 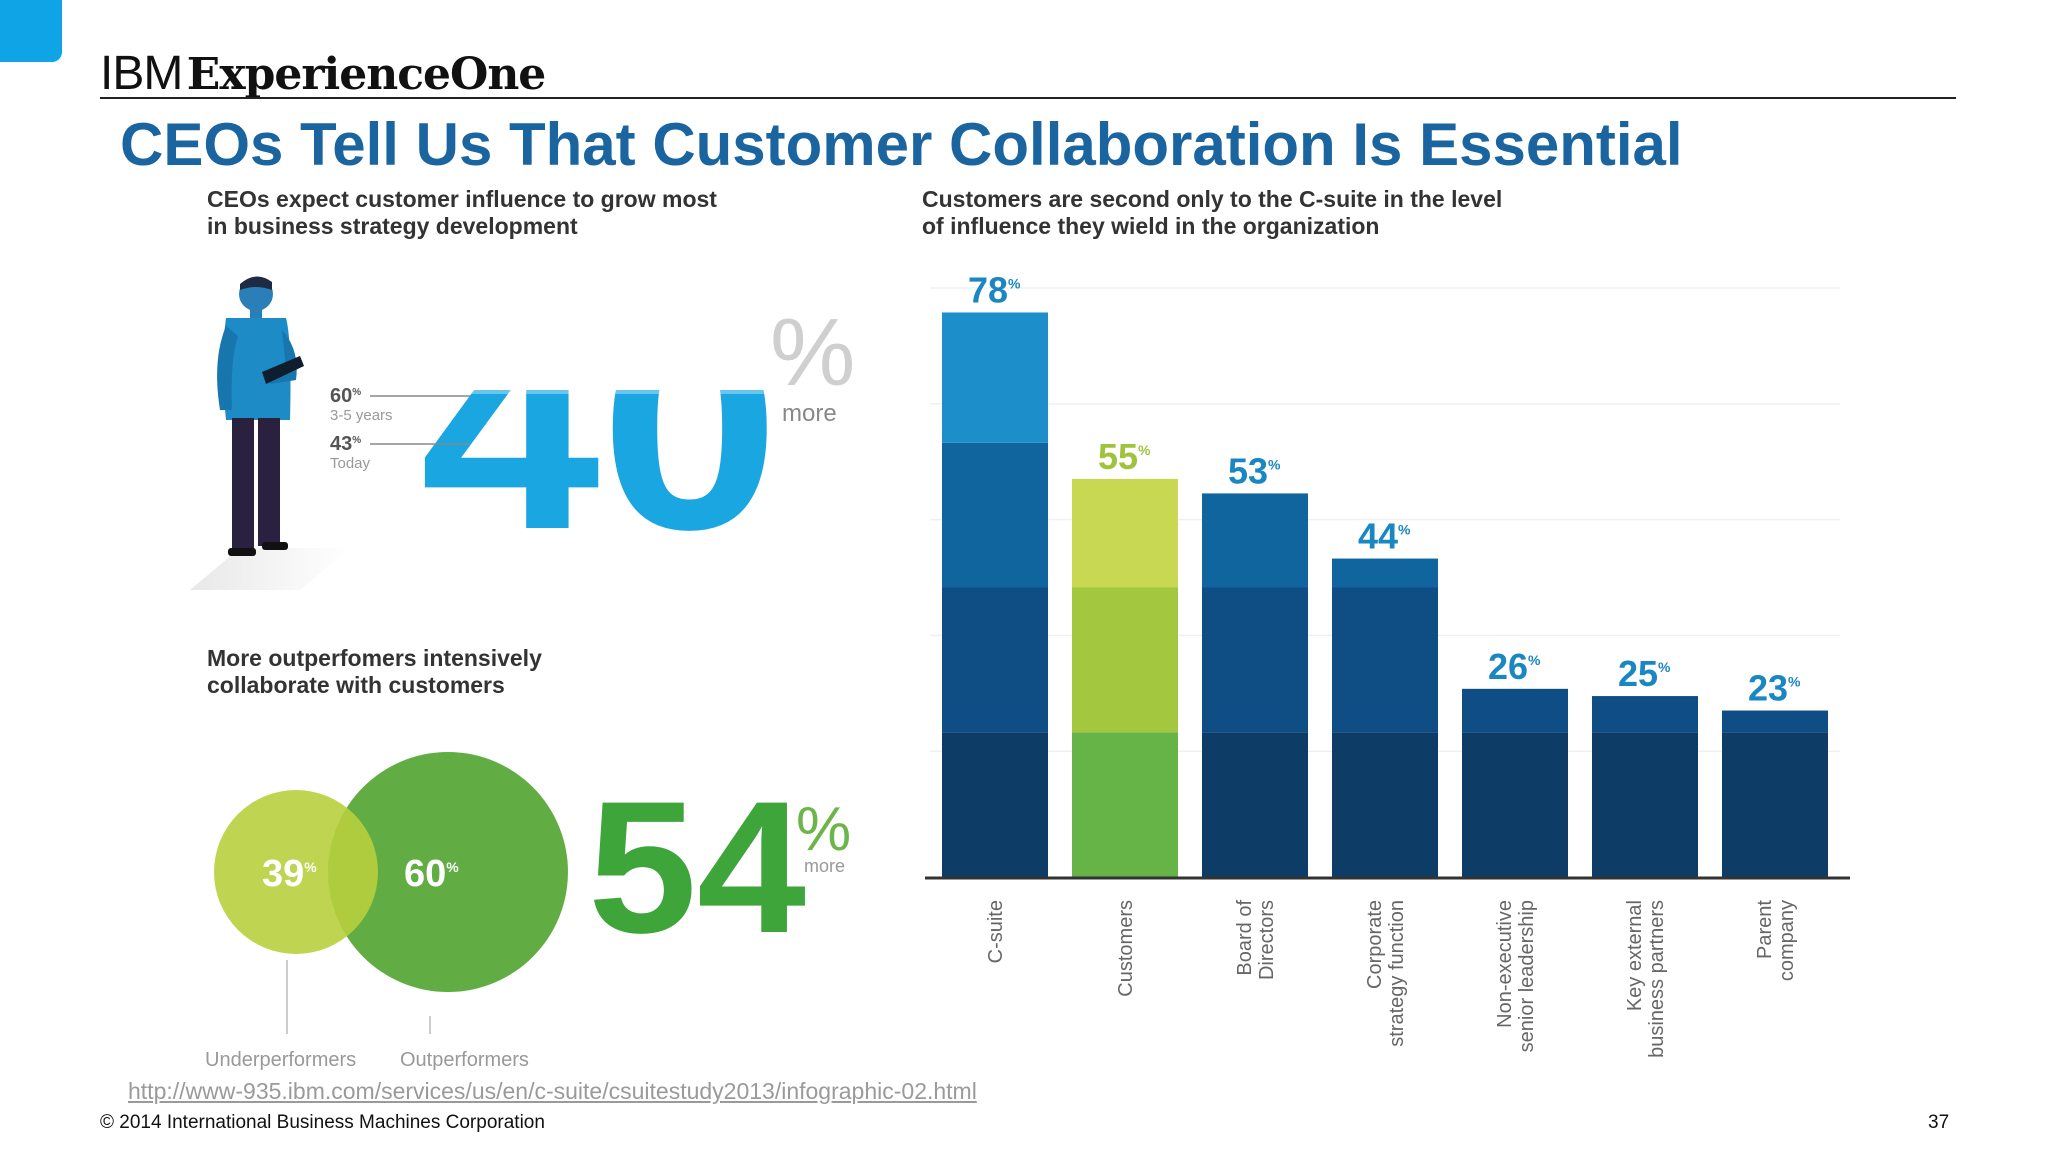 I want to click on left-bottom-title-line2: collaborate with customers, so click(x=356, y=685).